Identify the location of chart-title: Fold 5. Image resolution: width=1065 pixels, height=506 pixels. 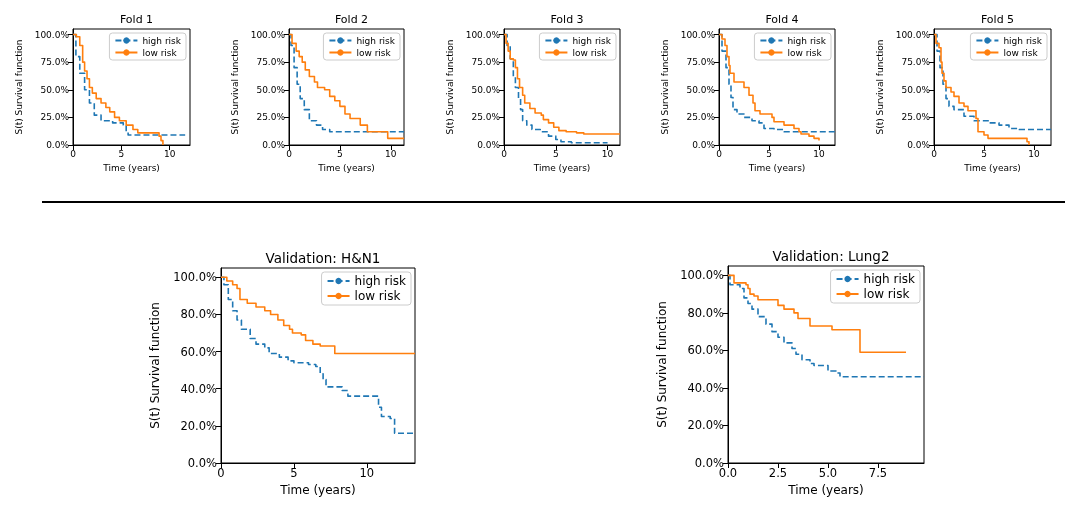
(997, 19).